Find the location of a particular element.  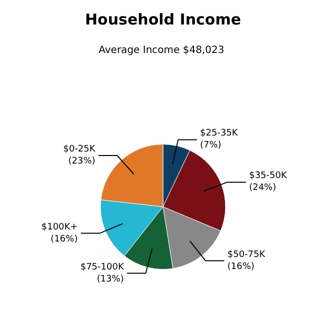

slice-label: $100K+ is located at coordinates (59, 227).